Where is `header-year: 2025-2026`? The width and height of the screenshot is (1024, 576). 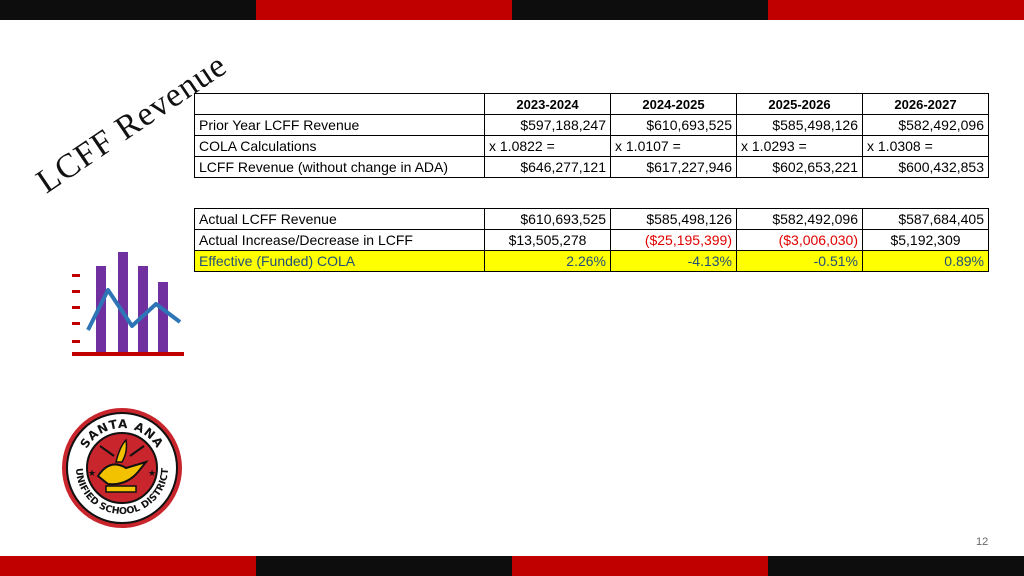
header-year: 2025-2026 is located at coordinates (799, 104).